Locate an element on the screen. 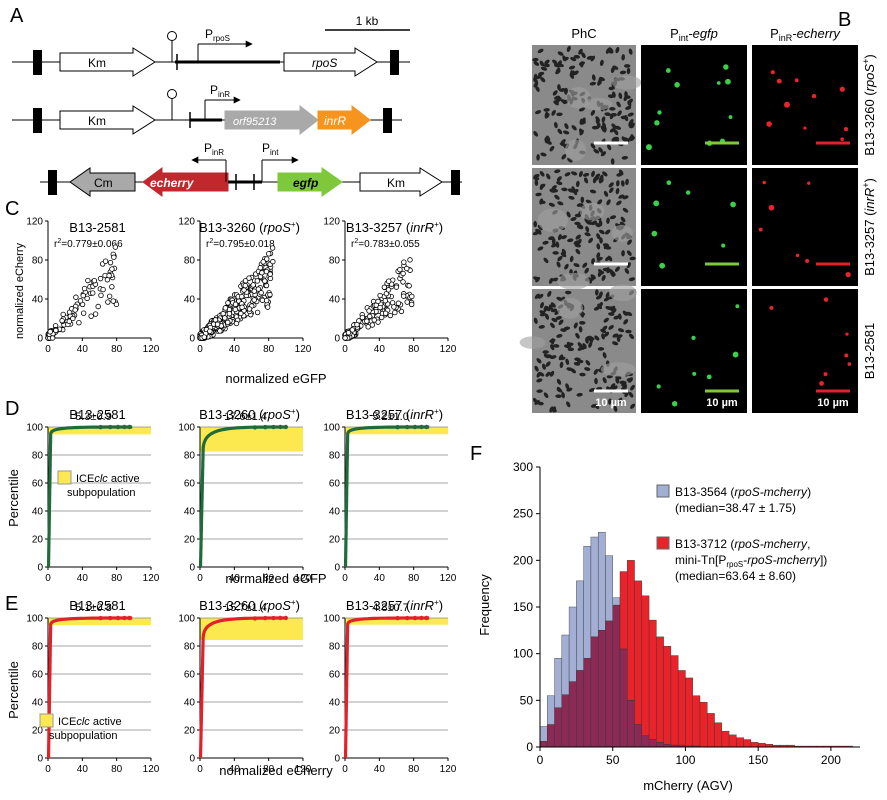 The image size is (887, 800). c-r2-label: r2=0.795±0.018 is located at coordinates (240, 244).